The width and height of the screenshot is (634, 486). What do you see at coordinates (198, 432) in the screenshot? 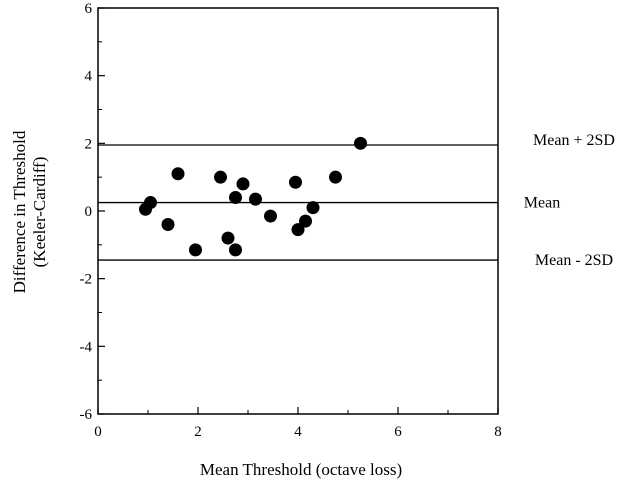
I see `x-tick-label: 2` at bounding box center [198, 432].